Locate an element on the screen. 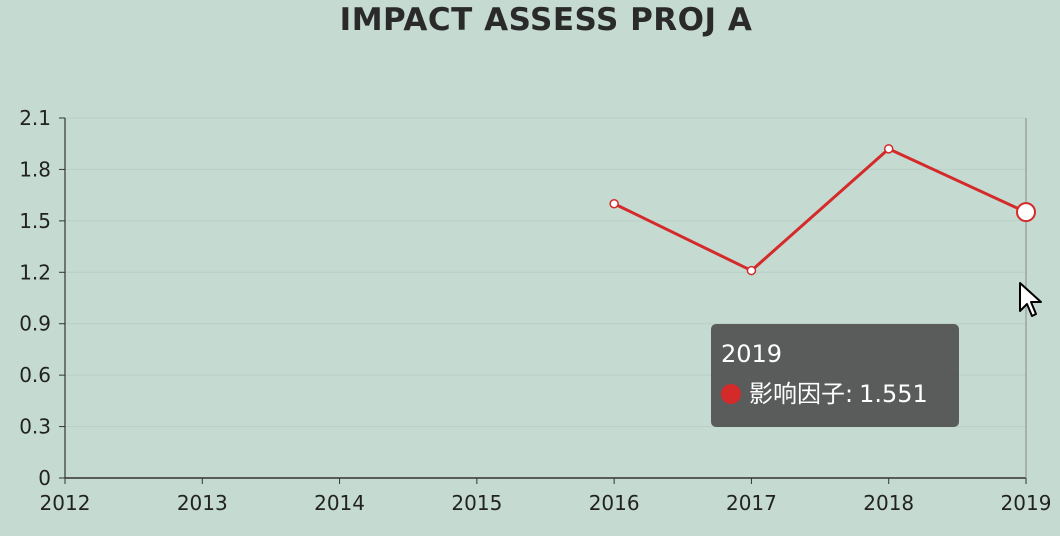 The height and width of the screenshot is (536, 1060). x-tick-label: 2017 is located at coordinates (751, 503).